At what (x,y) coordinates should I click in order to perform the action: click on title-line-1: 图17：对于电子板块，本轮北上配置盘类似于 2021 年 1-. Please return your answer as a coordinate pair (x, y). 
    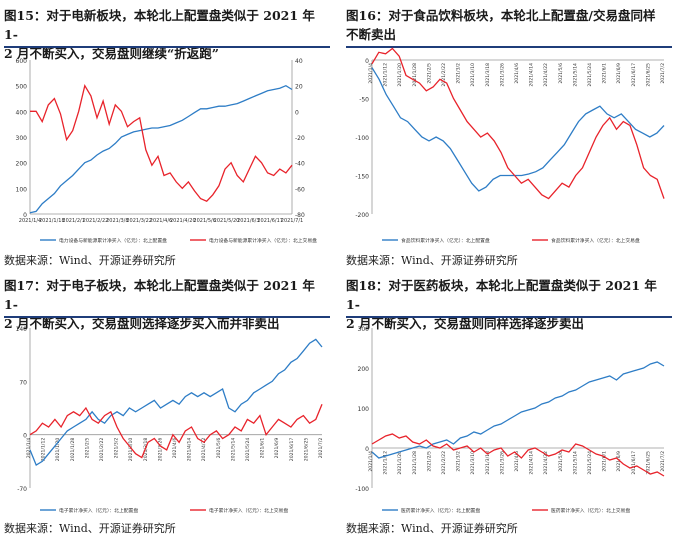
    Looking at the image, I should click on (159, 295).